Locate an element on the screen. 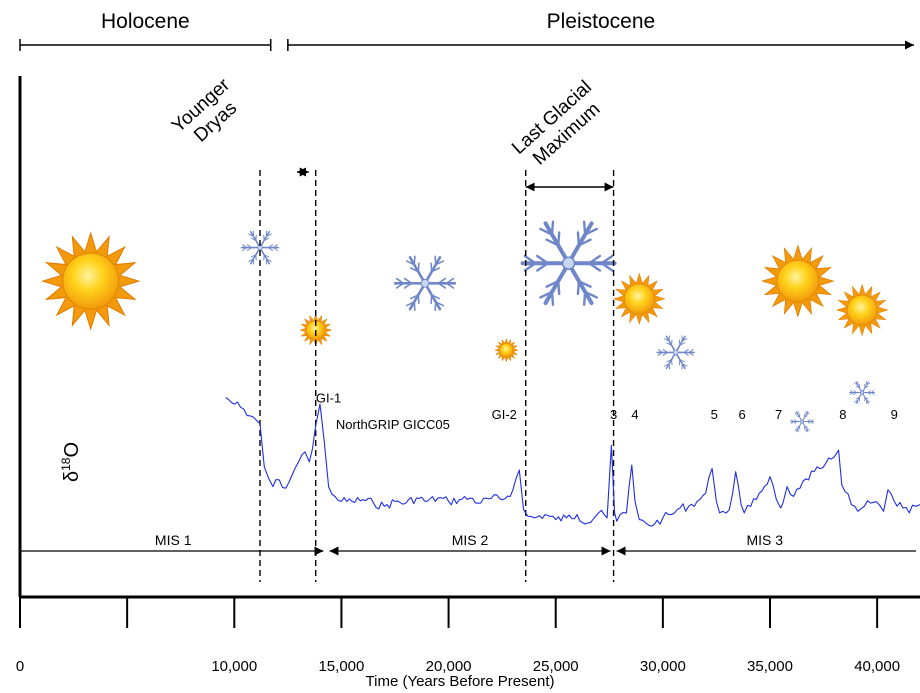 The width and height of the screenshot is (920, 693). event-label: NorthGRIP GICC05 is located at coordinates (393, 424).